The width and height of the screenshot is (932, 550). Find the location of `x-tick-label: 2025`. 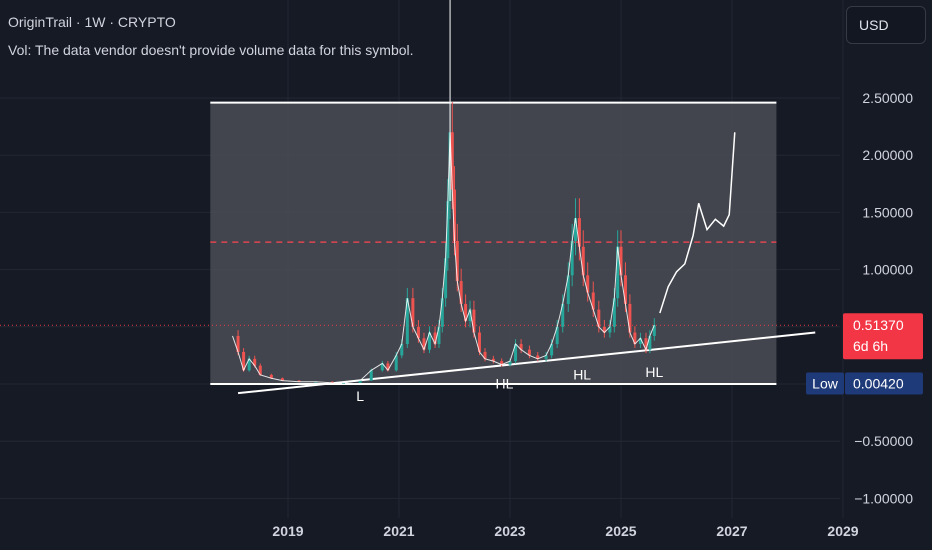

x-tick-label: 2025 is located at coordinates (620, 531).